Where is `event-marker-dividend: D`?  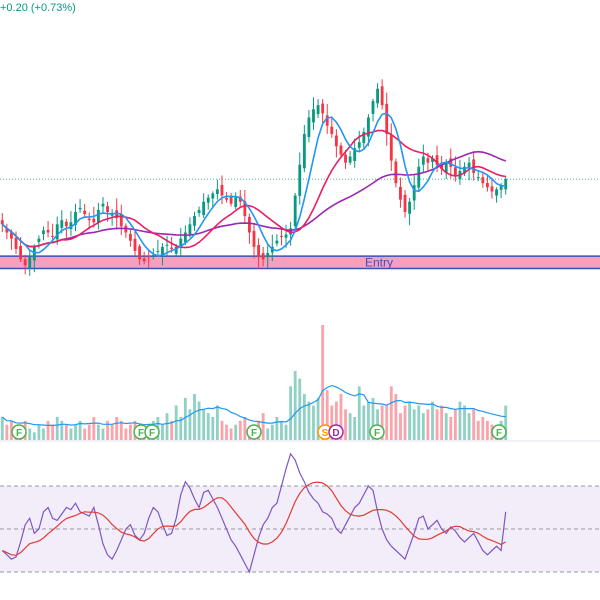 event-marker-dividend: D is located at coordinates (336, 432).